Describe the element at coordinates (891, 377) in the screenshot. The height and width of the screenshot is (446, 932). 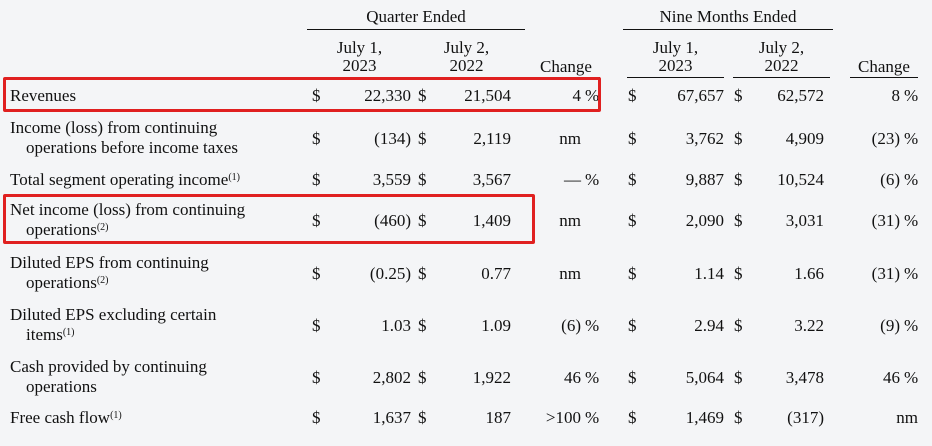
I see `change-nine: 46` at that location.